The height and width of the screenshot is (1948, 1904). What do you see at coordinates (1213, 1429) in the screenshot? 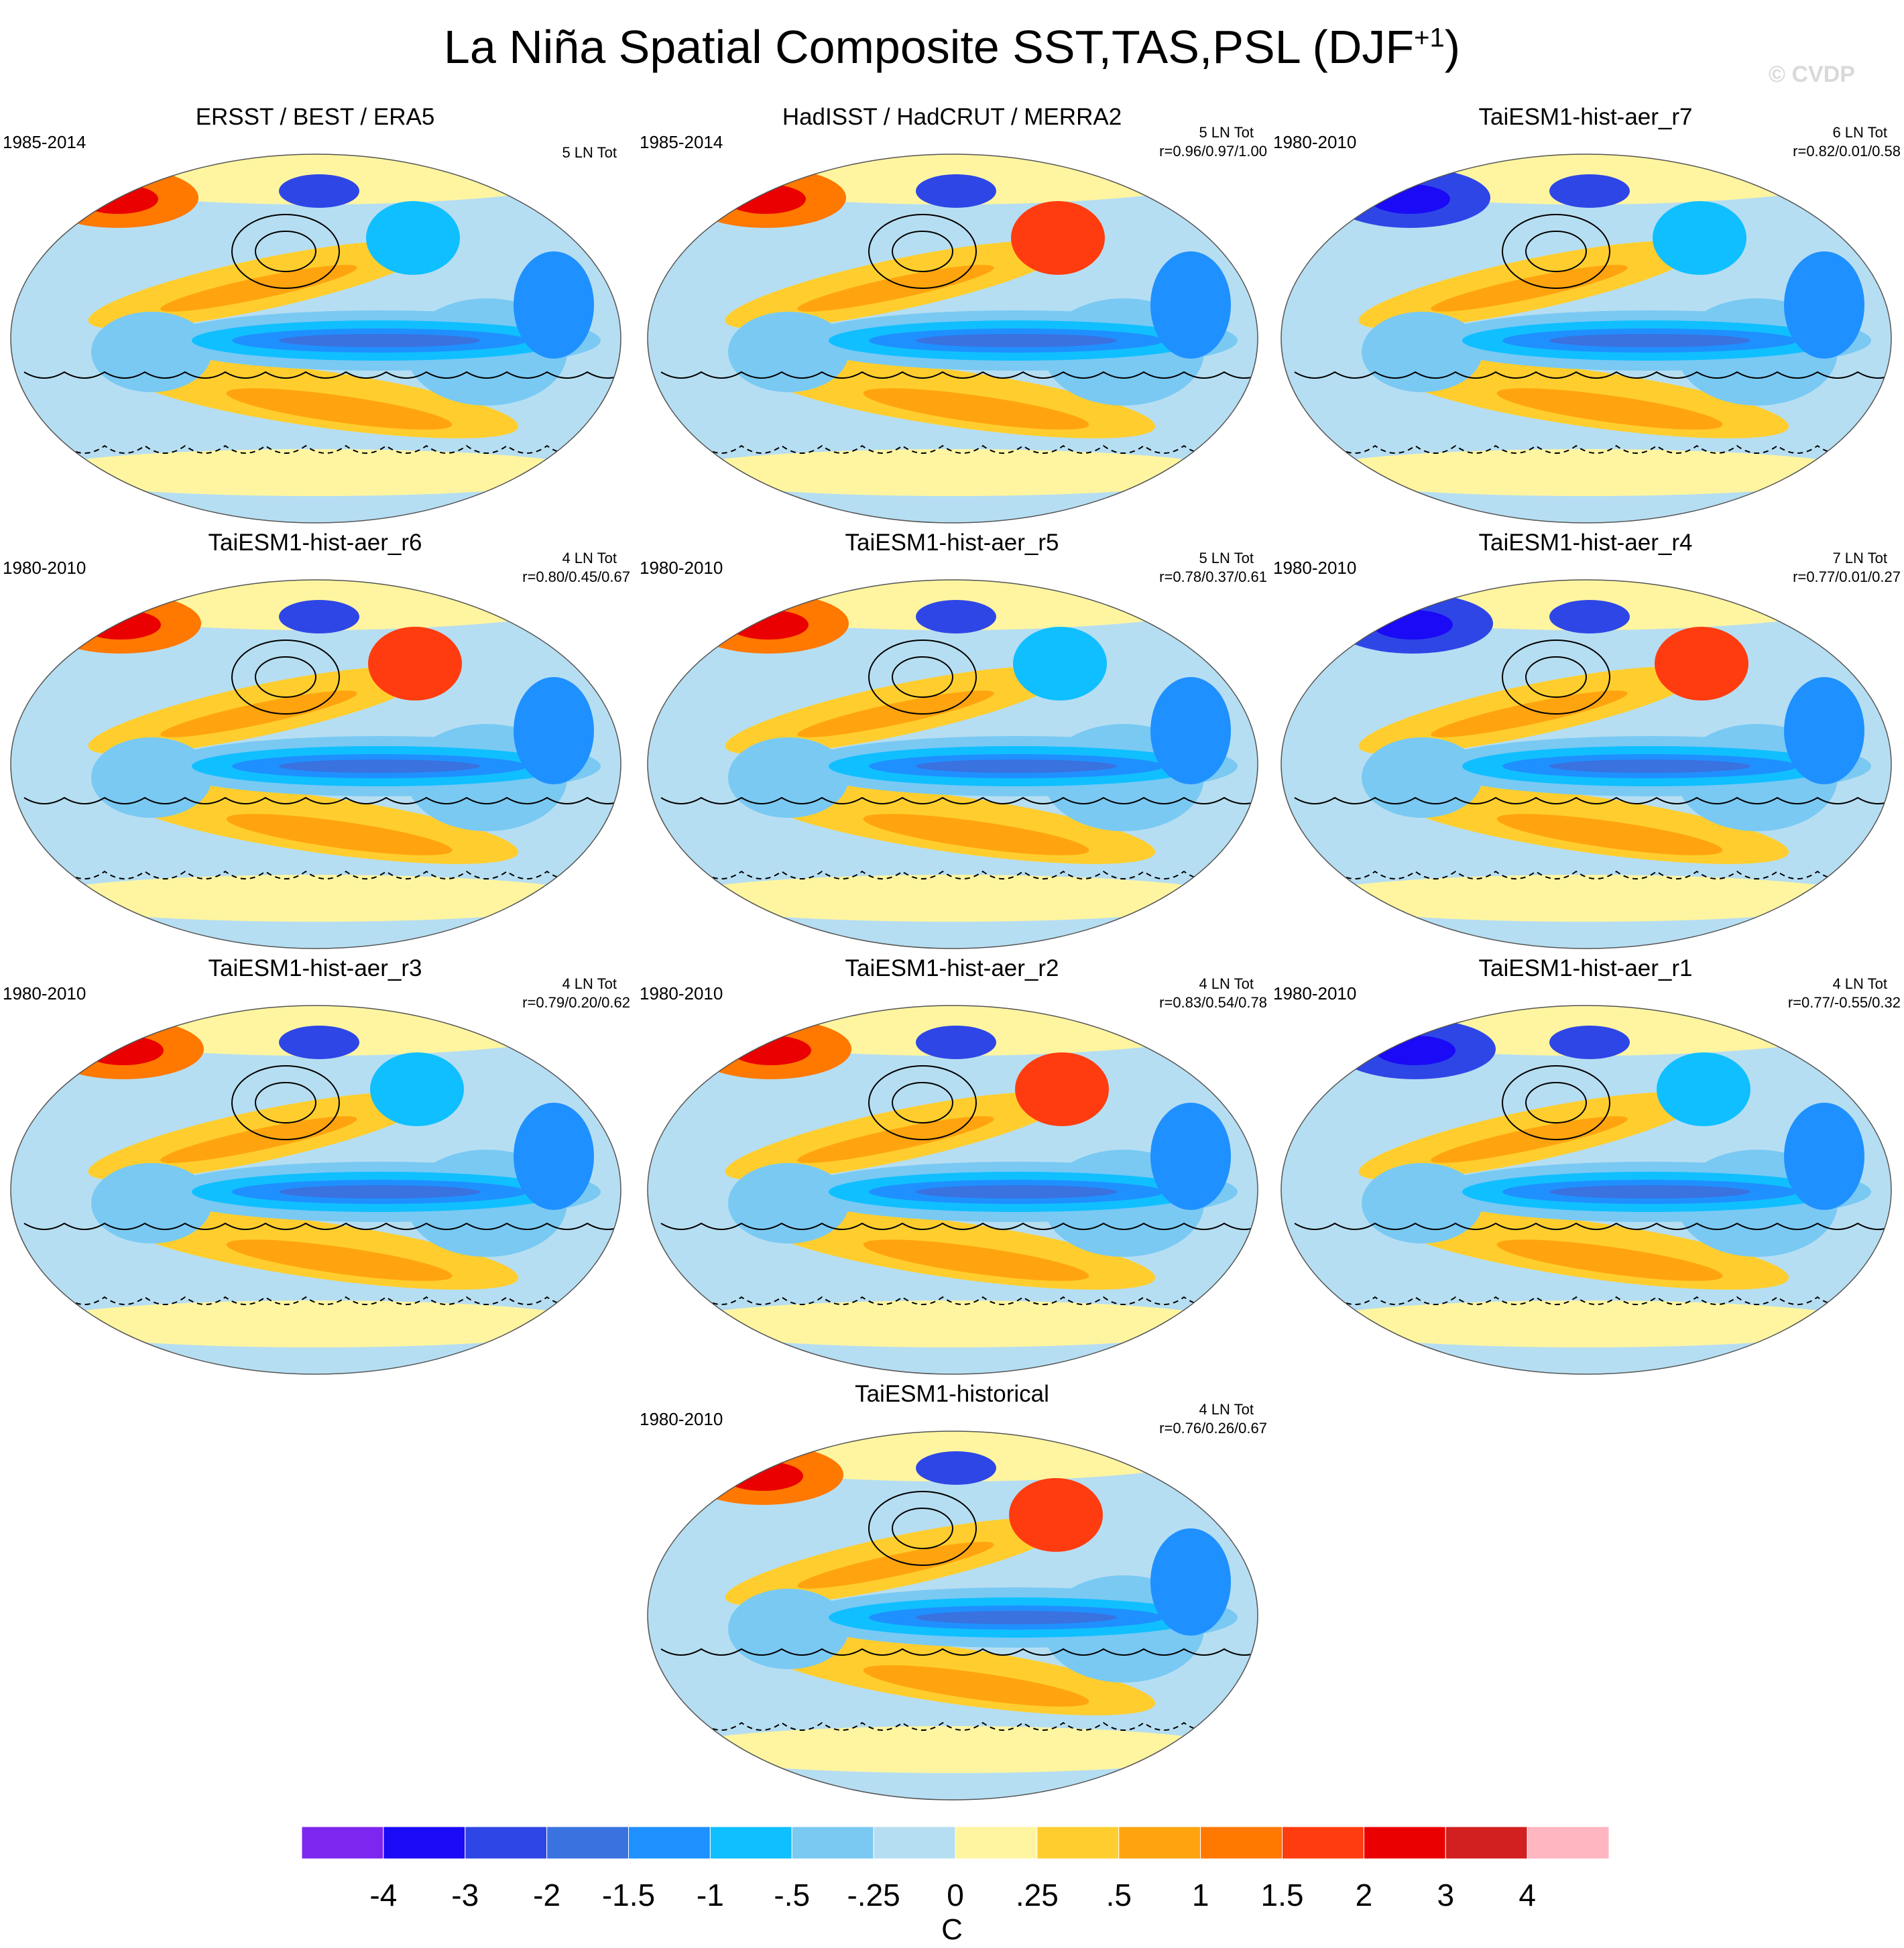
I see `panel-correlation: r=0.76/0.26/0.67` at bounding box center [1213, 1429].